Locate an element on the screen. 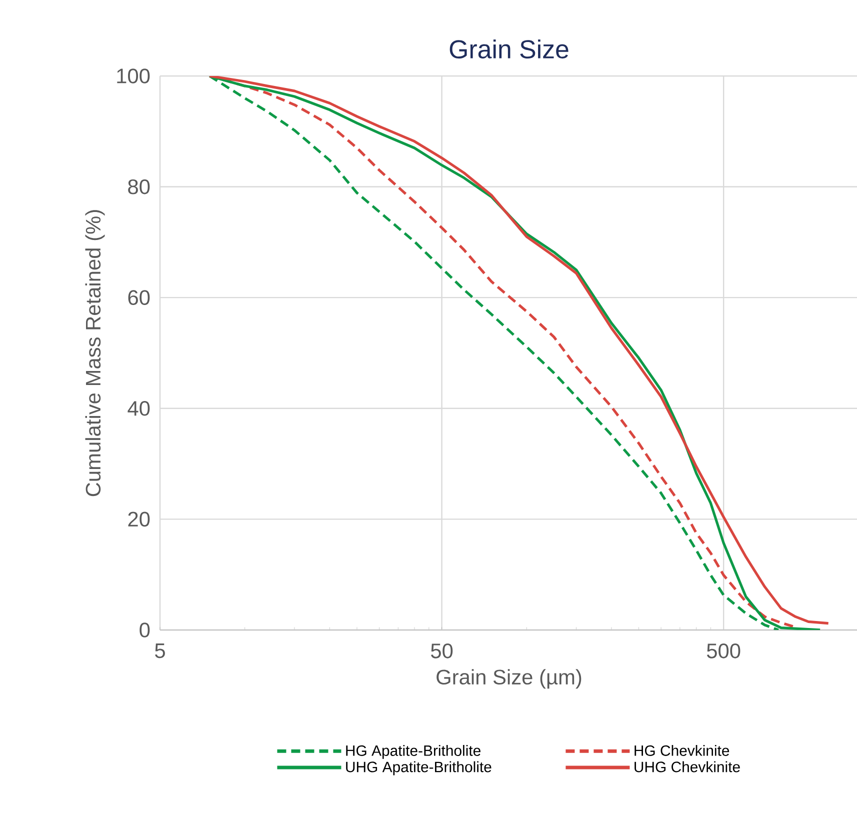 The width and height of the screenshot is (857, 827). x-axis-title: Grain Size (µm) is located at coordinates (509, 679).